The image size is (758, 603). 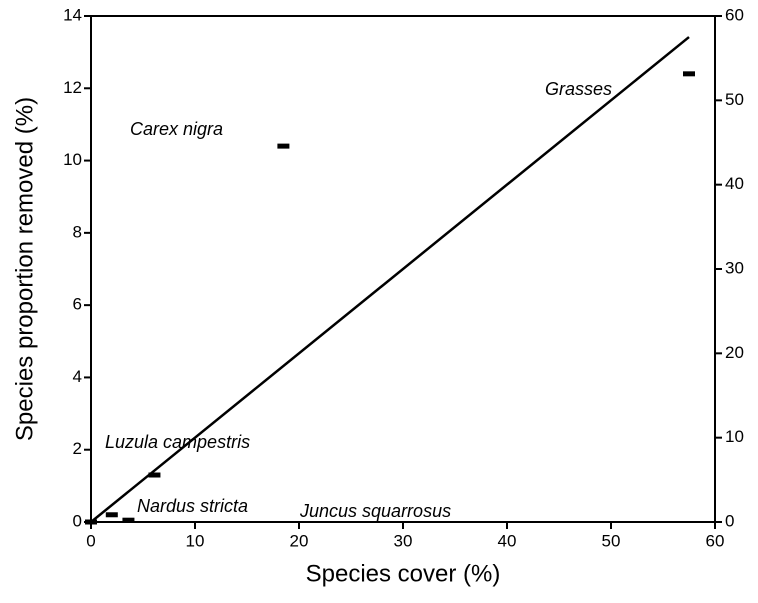 I want to click on x-tick-label: 40, so click(x=507, y=540).